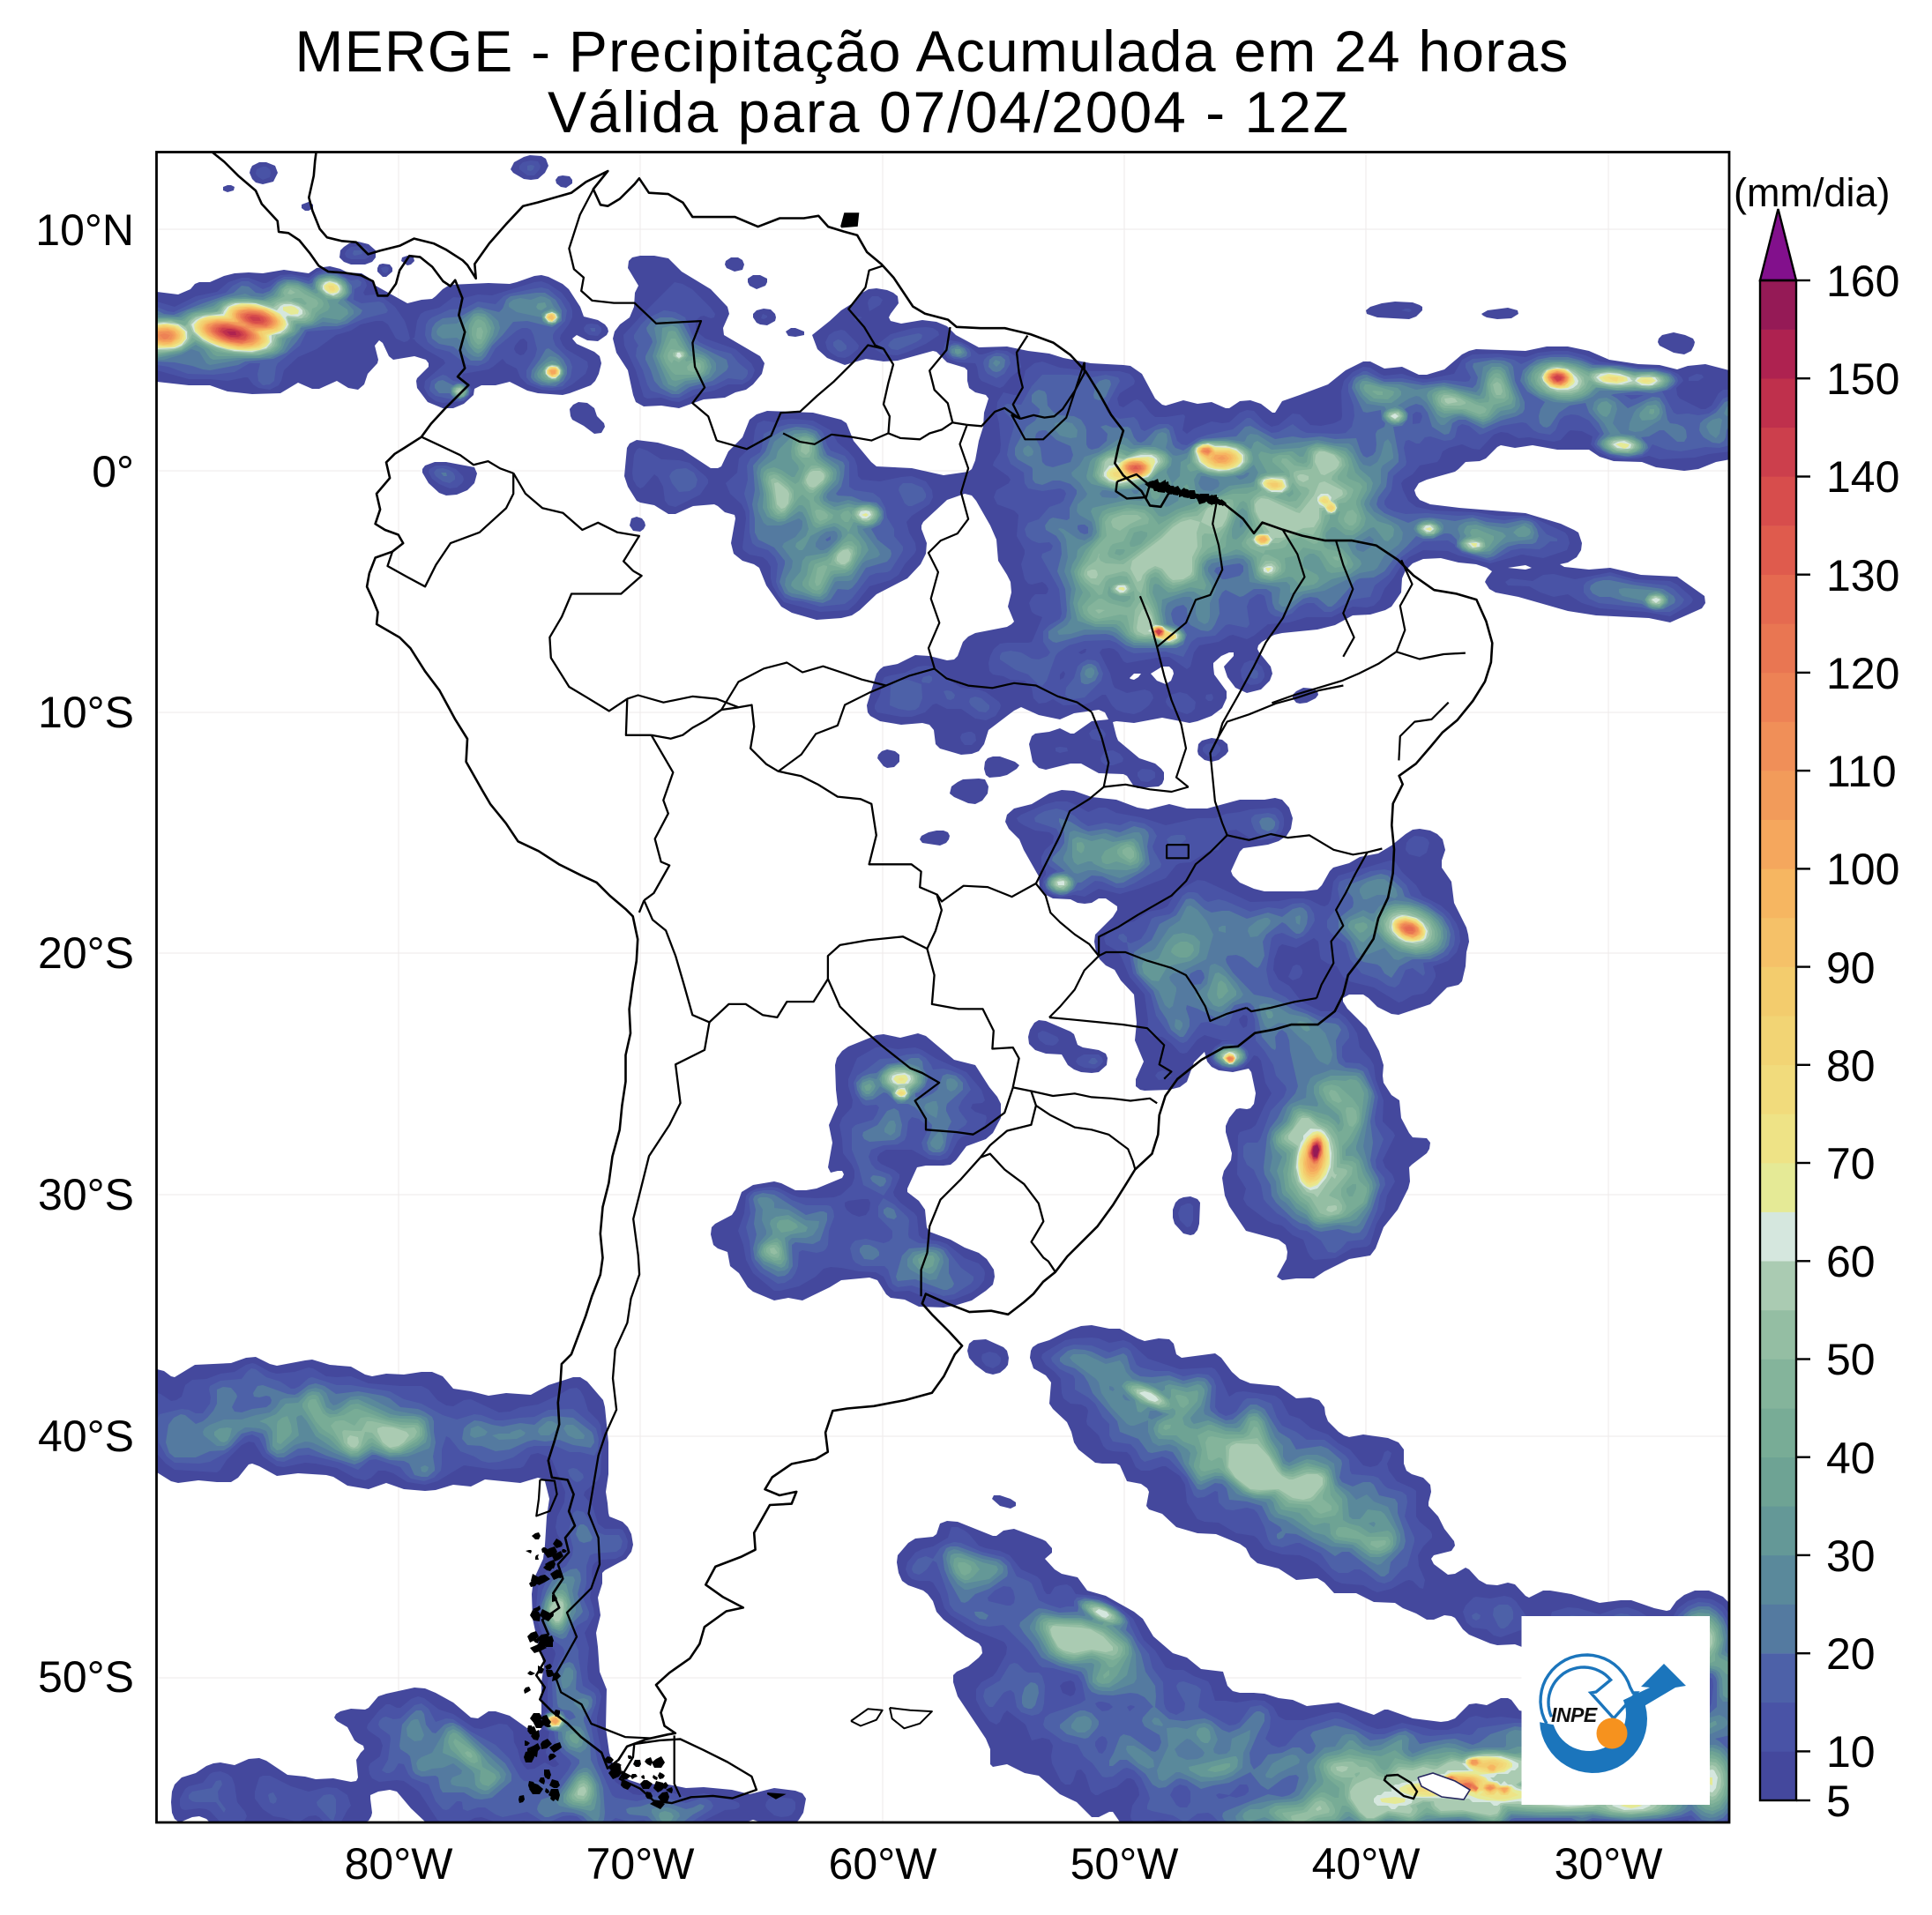  What do you see at coordinates (1851, 1752) in the screenshot?
I see `svg-text: 10` at bounding box center [1851, 1752].